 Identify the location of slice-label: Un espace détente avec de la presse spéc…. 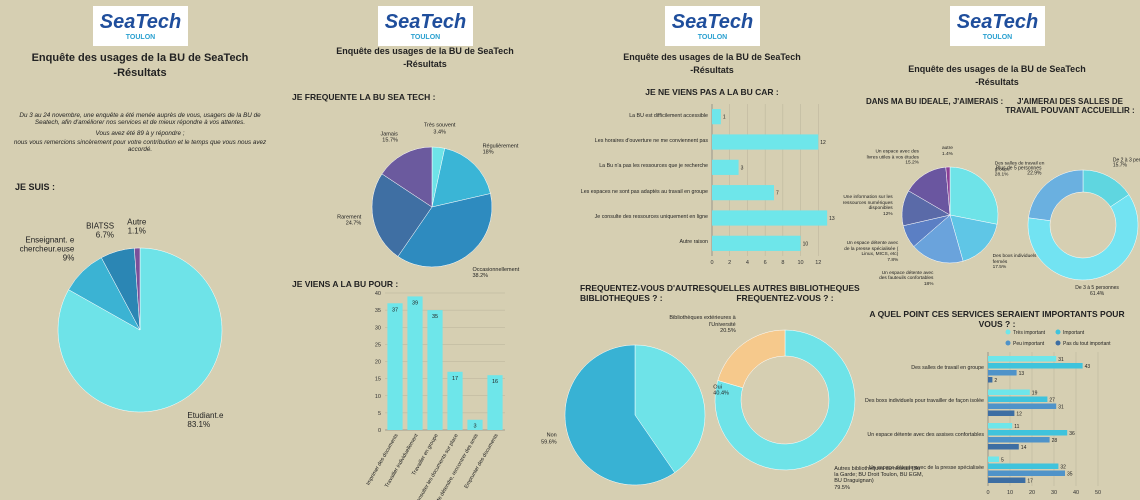
(870, 252).